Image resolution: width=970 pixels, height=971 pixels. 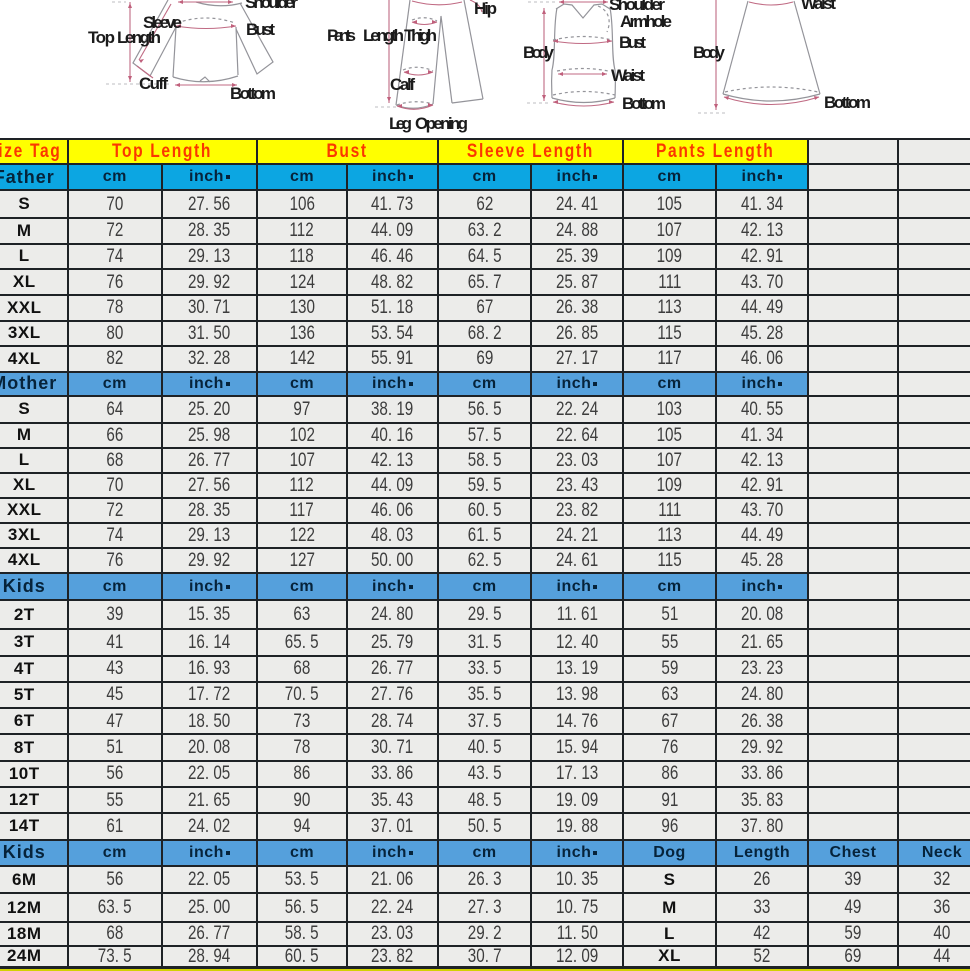 What do you see at coordinates (341, 35) in the screenshot?
I see `svg-text: Pants` at bounding box center [341, 35].